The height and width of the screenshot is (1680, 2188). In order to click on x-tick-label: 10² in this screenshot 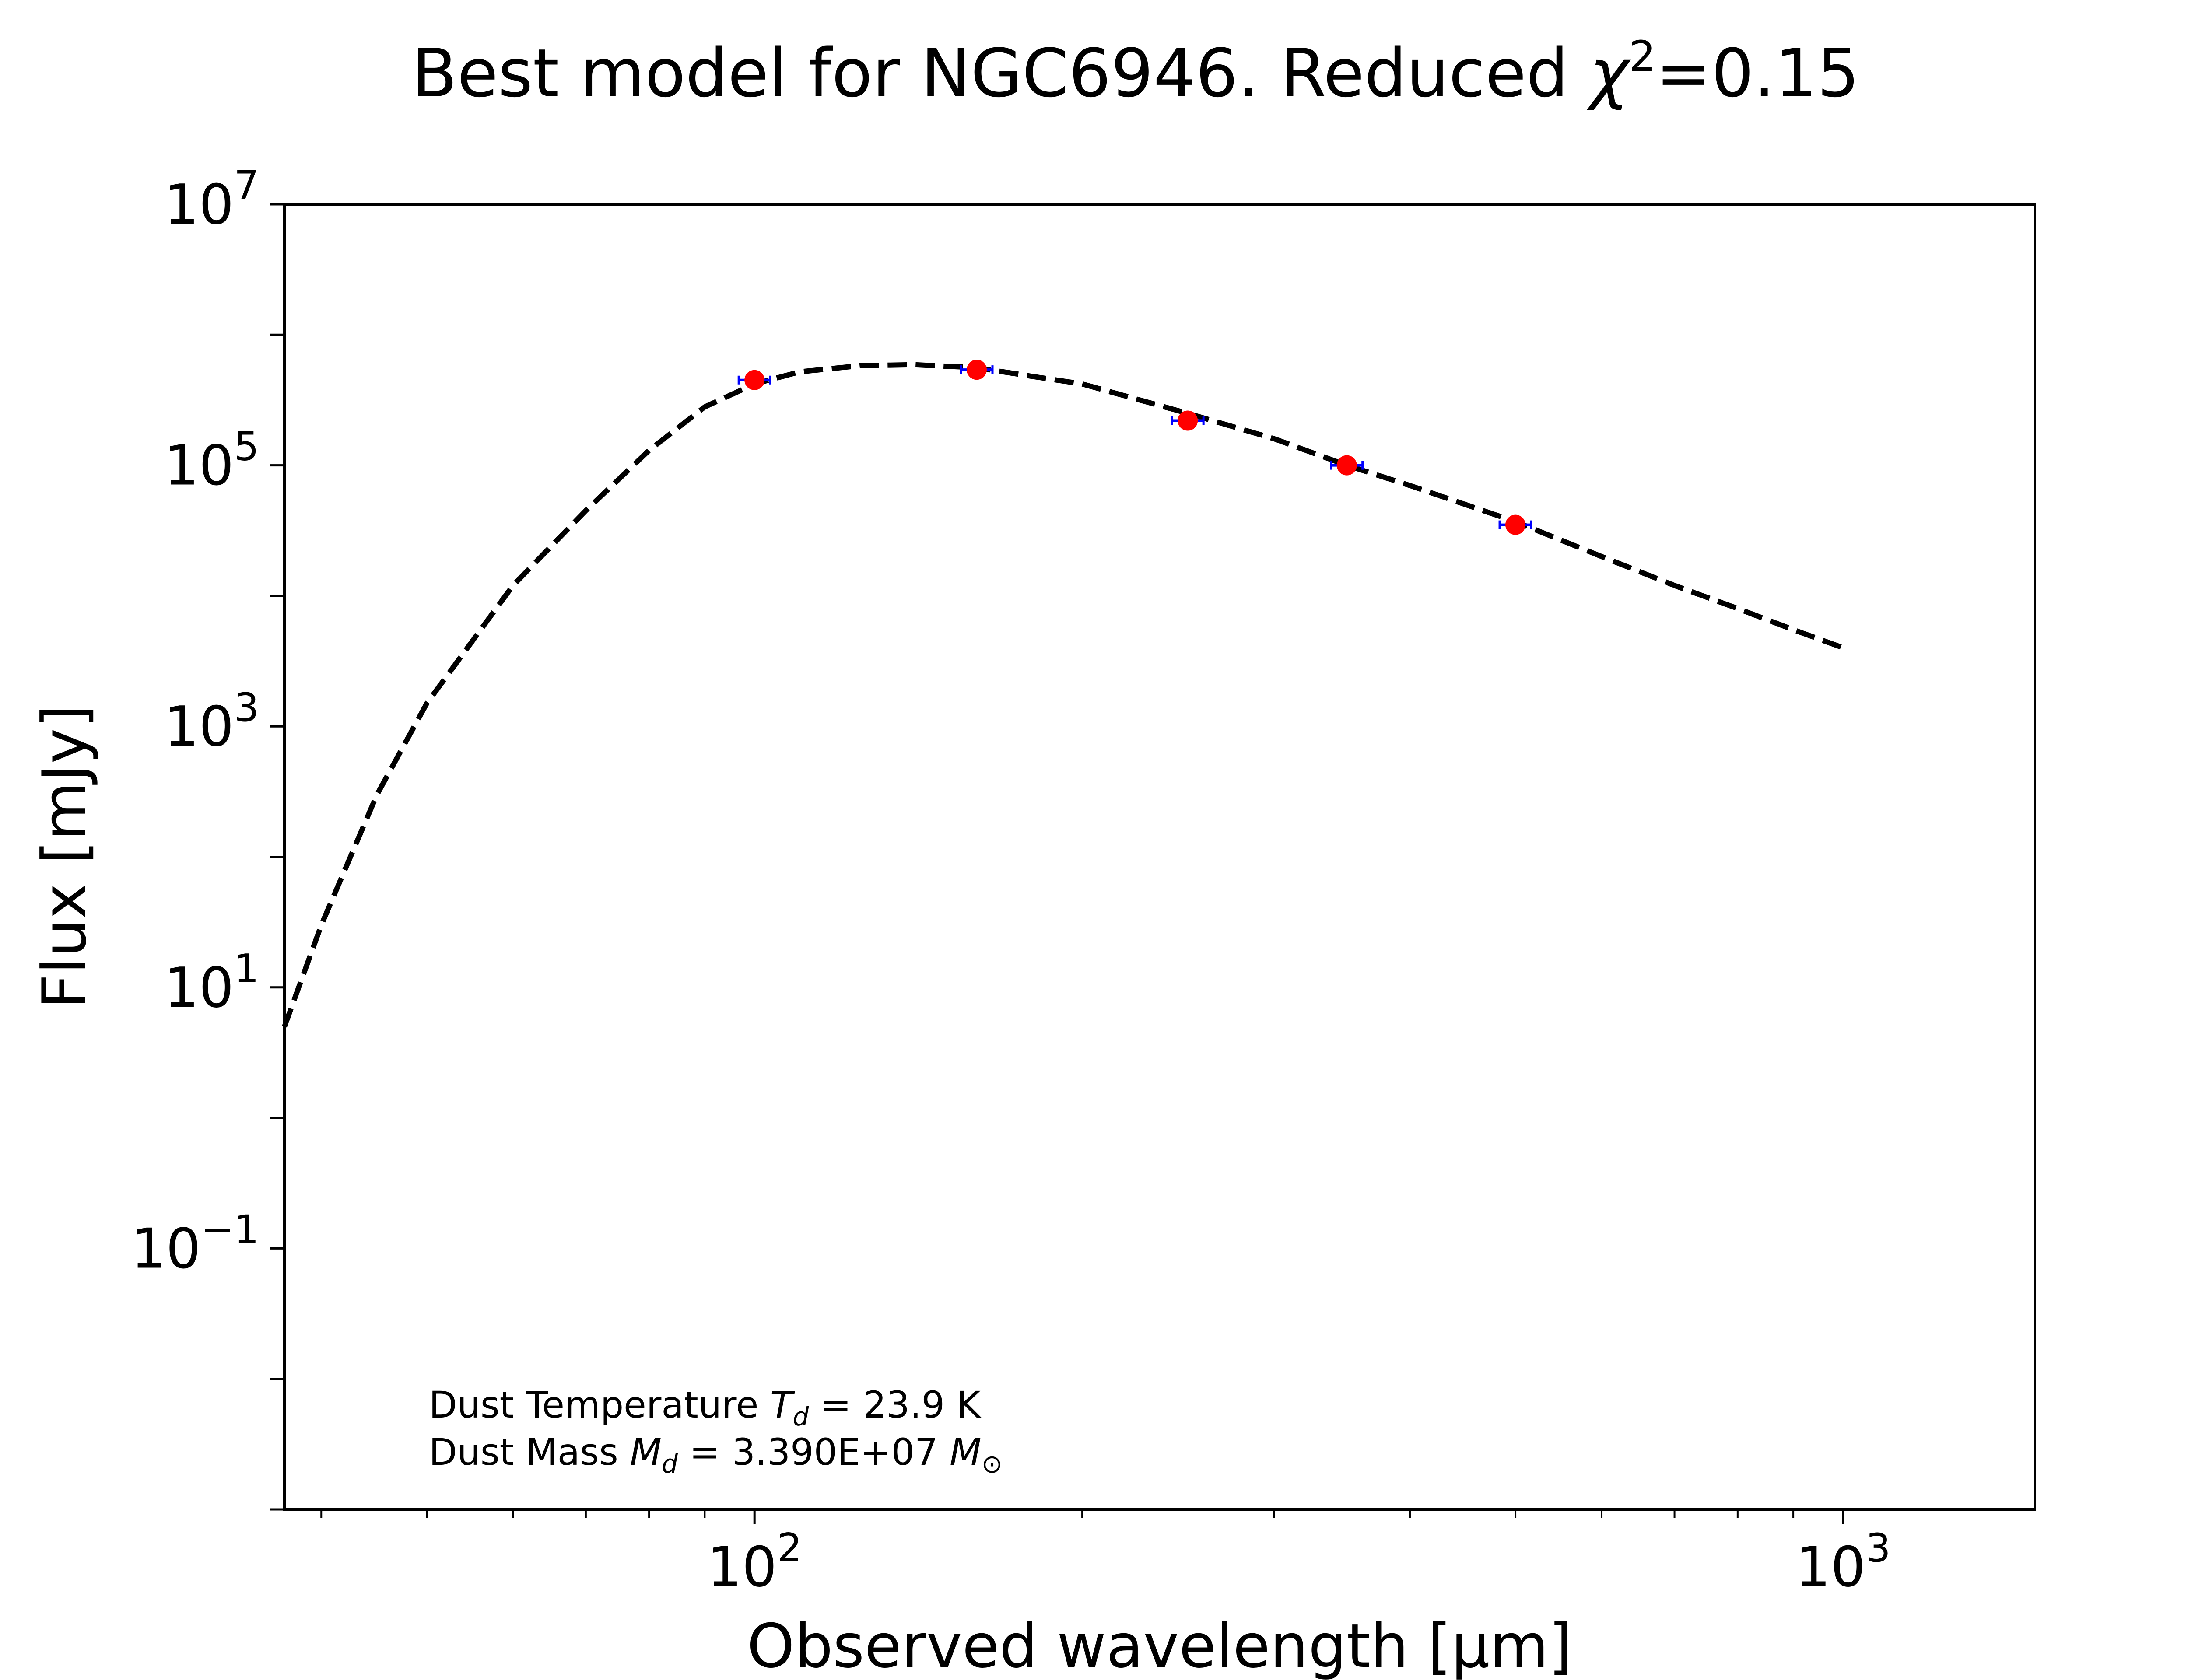, I will do `click(755, 1562)`.